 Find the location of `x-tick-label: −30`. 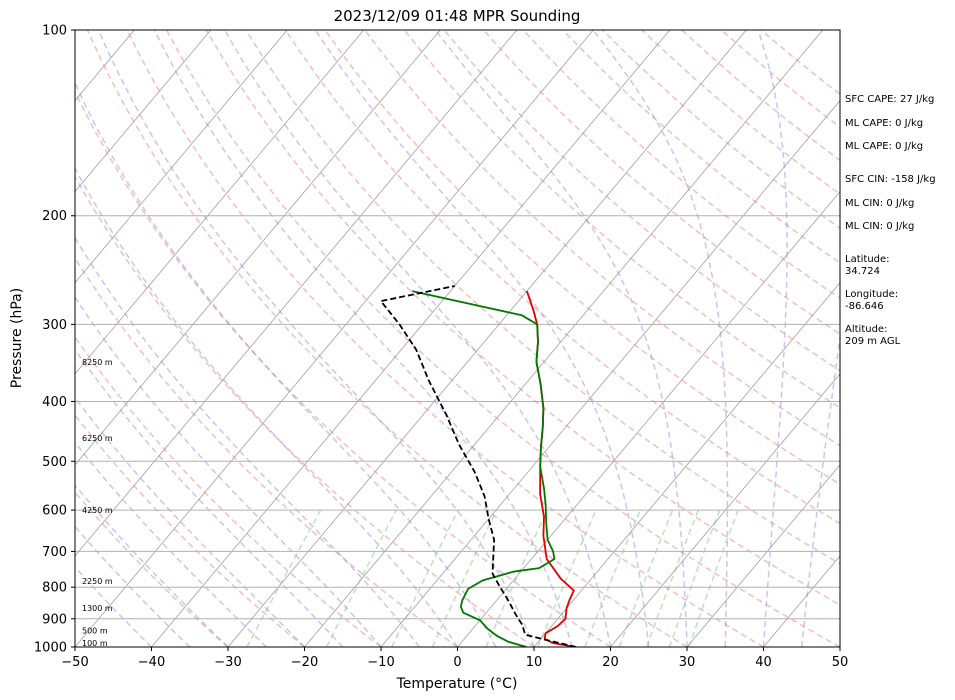

x-tick-label: −30 is located at coordinates (227, 662).